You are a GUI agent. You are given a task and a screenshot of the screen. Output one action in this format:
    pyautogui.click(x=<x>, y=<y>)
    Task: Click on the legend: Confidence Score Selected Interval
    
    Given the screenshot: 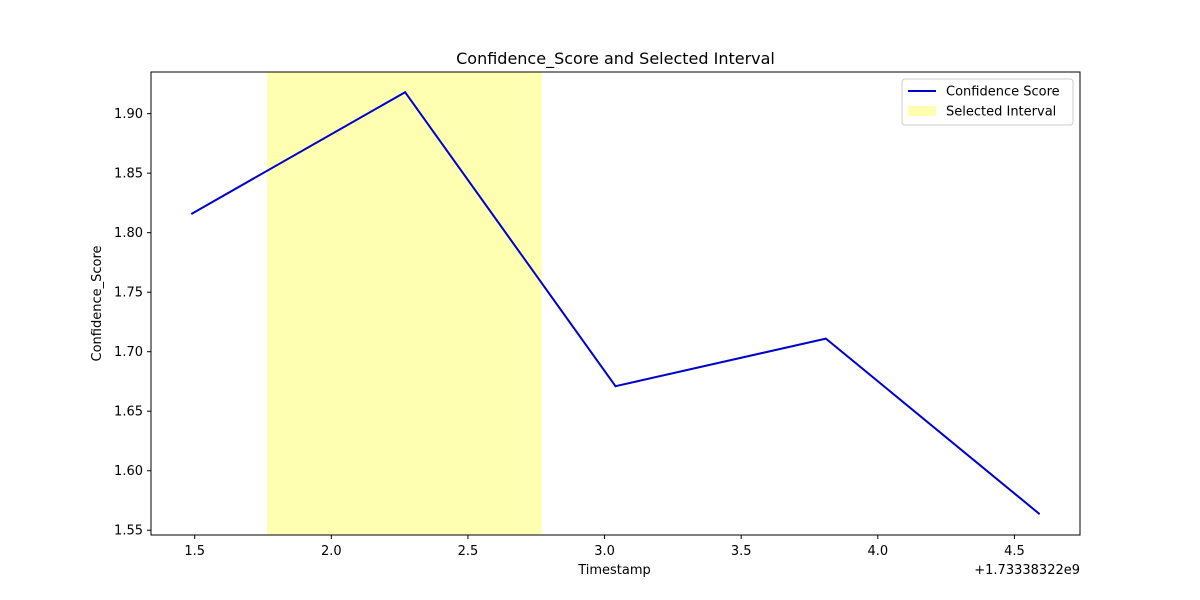 What is the action you would take?
    pyautogui.click(x=987, y=102)
    